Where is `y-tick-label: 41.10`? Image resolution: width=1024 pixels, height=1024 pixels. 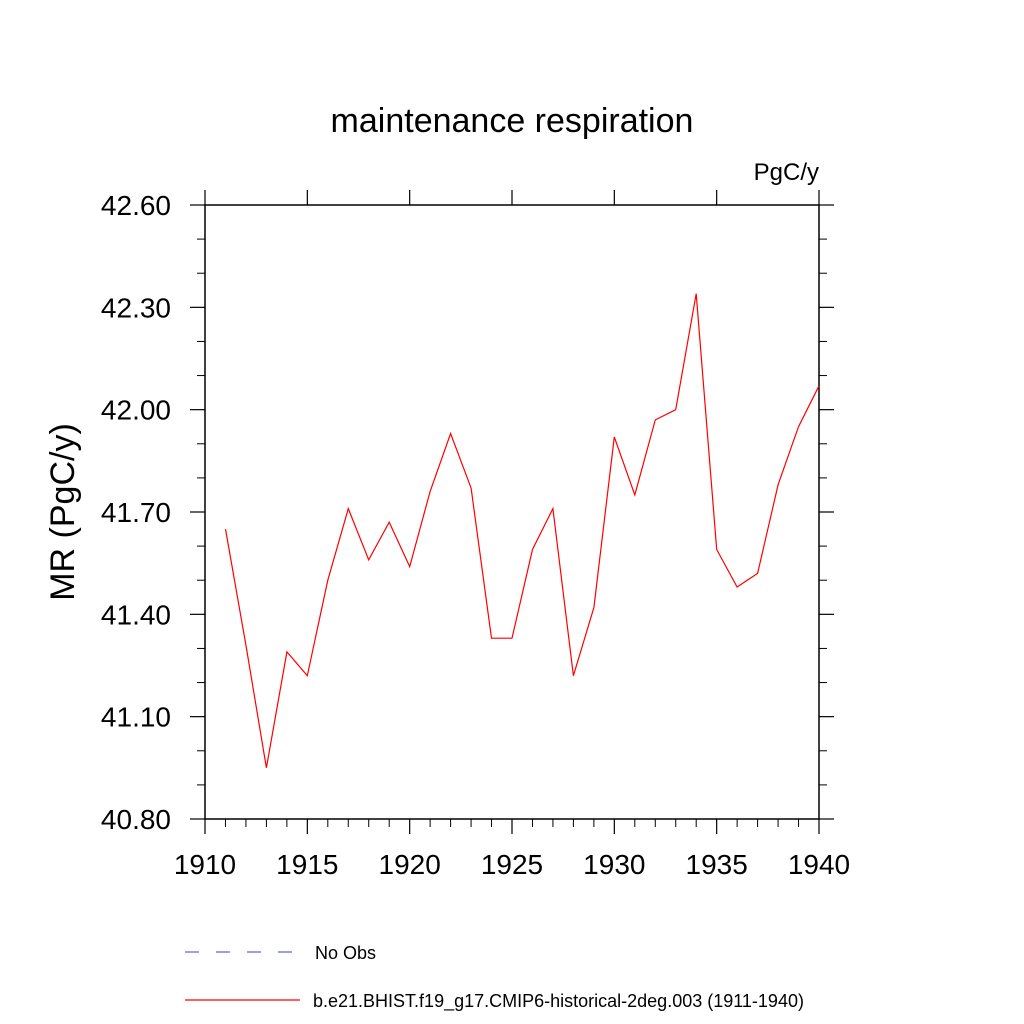
y-tick-label: 41.10 is located at coordinates (136, 717).